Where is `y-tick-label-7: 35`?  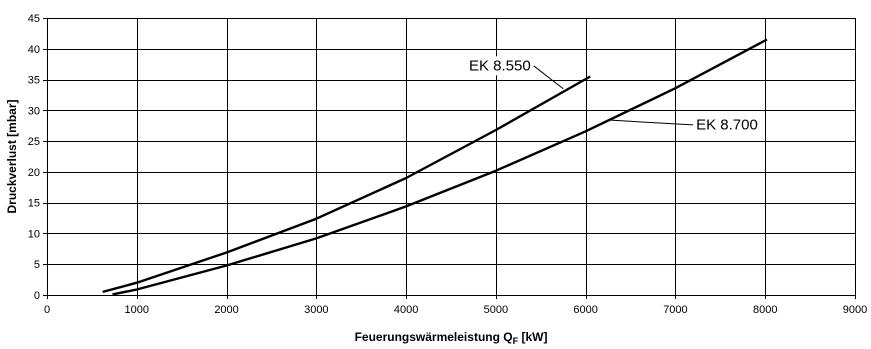 y-tick-label-7: 35 is located at coordinates (34, 81).